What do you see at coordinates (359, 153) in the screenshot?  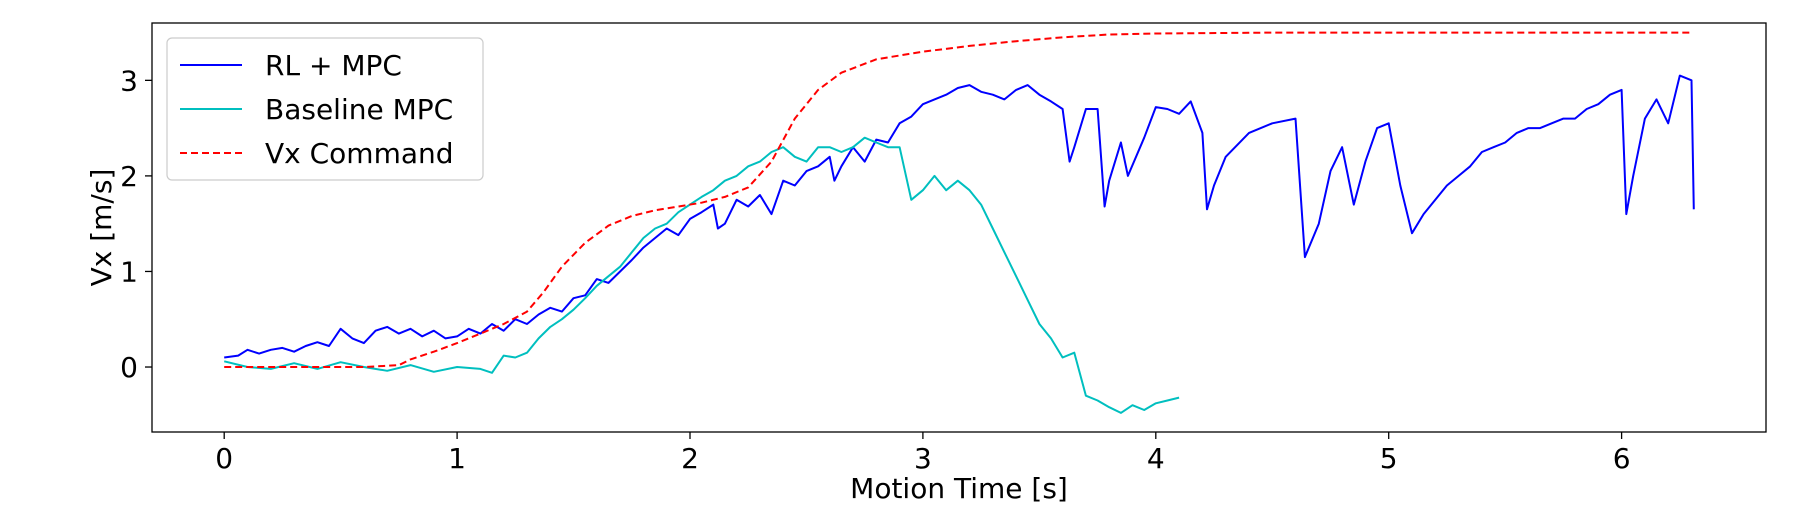 I see `legend-label-3: Vx Command` at bounding box center [359, 153].